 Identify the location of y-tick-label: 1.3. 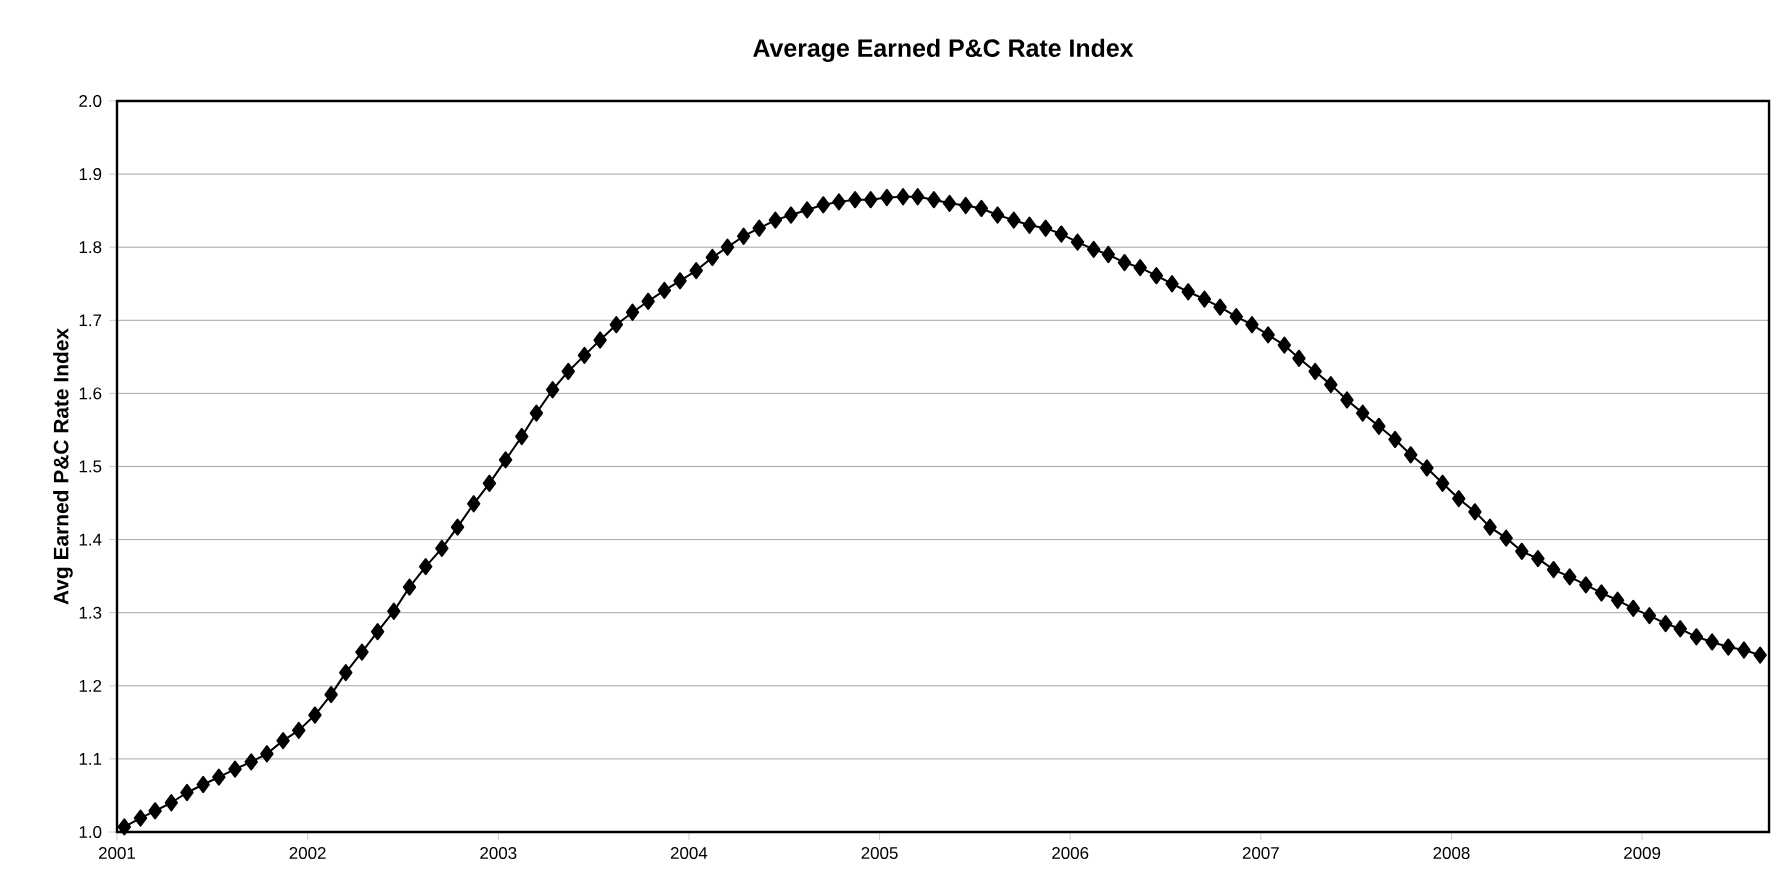
(90, 612).